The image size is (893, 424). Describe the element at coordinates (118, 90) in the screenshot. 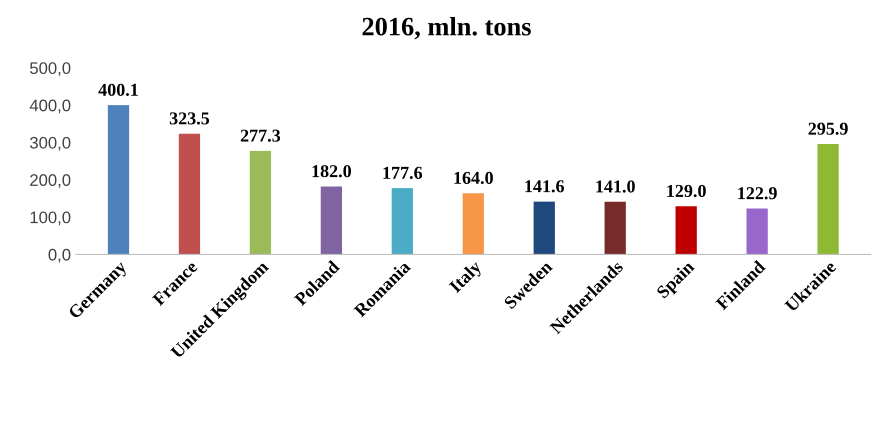

I see `data-label: 400.1` at that location.